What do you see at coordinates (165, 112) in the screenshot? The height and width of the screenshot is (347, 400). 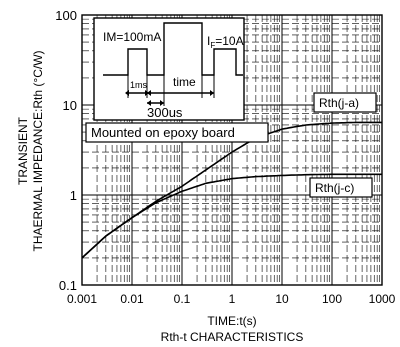 I see `delay-label: 300us` at bounding box center [165, 112].